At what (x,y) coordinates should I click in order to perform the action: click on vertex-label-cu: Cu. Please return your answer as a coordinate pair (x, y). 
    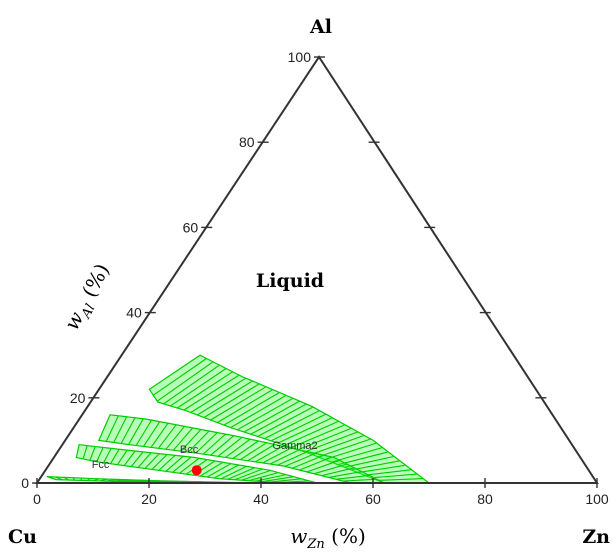
    Looking at the image, I should click on (22, 537).